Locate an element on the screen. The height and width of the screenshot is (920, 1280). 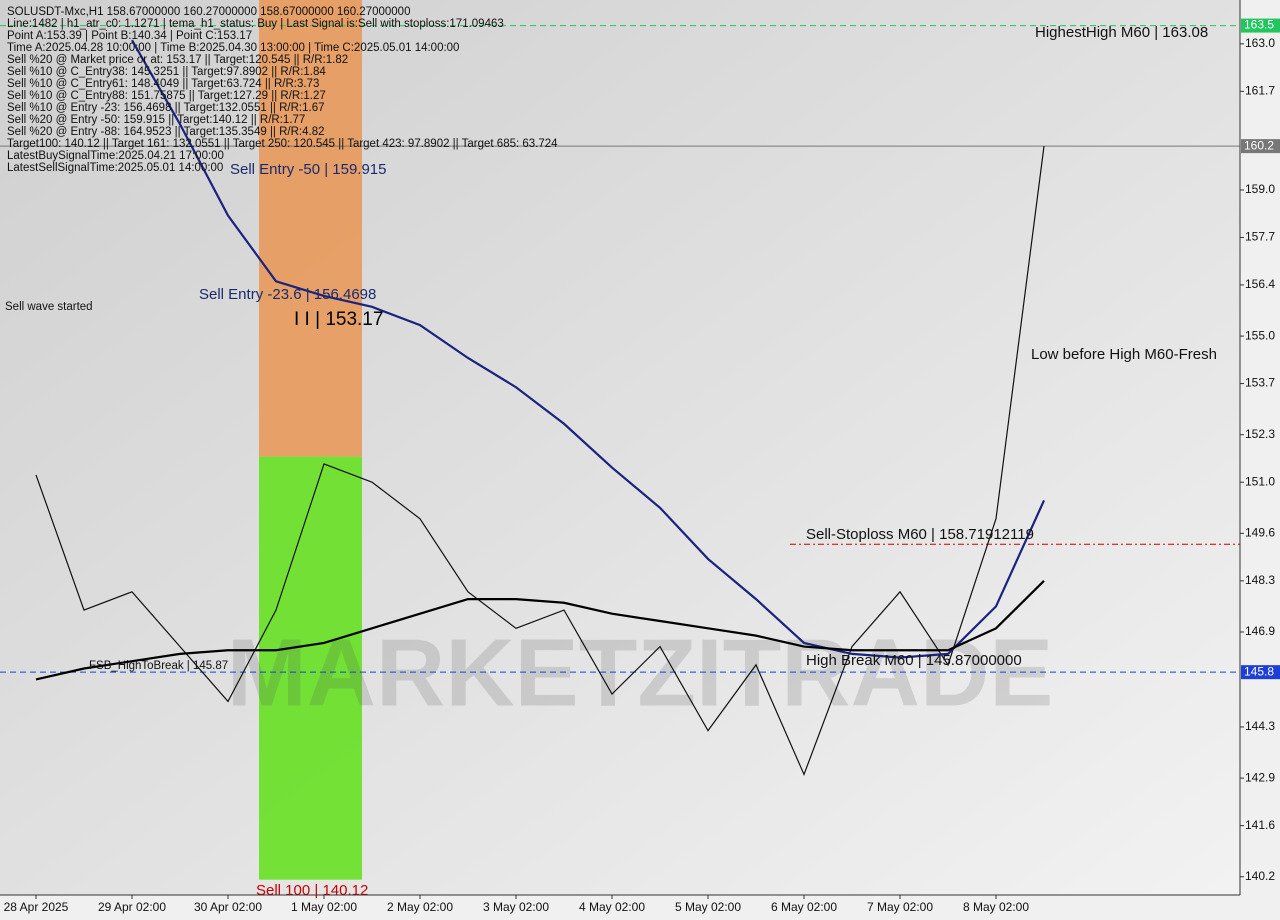
y-tick-label: 151.0 is located at coordinates (1260, 481).